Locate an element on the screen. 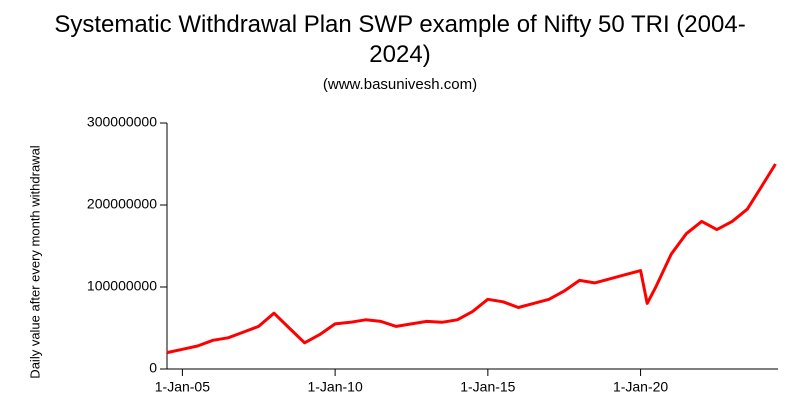  chart-subtitle: (www.basunivesh.com) is located at coordinates (400, 84).